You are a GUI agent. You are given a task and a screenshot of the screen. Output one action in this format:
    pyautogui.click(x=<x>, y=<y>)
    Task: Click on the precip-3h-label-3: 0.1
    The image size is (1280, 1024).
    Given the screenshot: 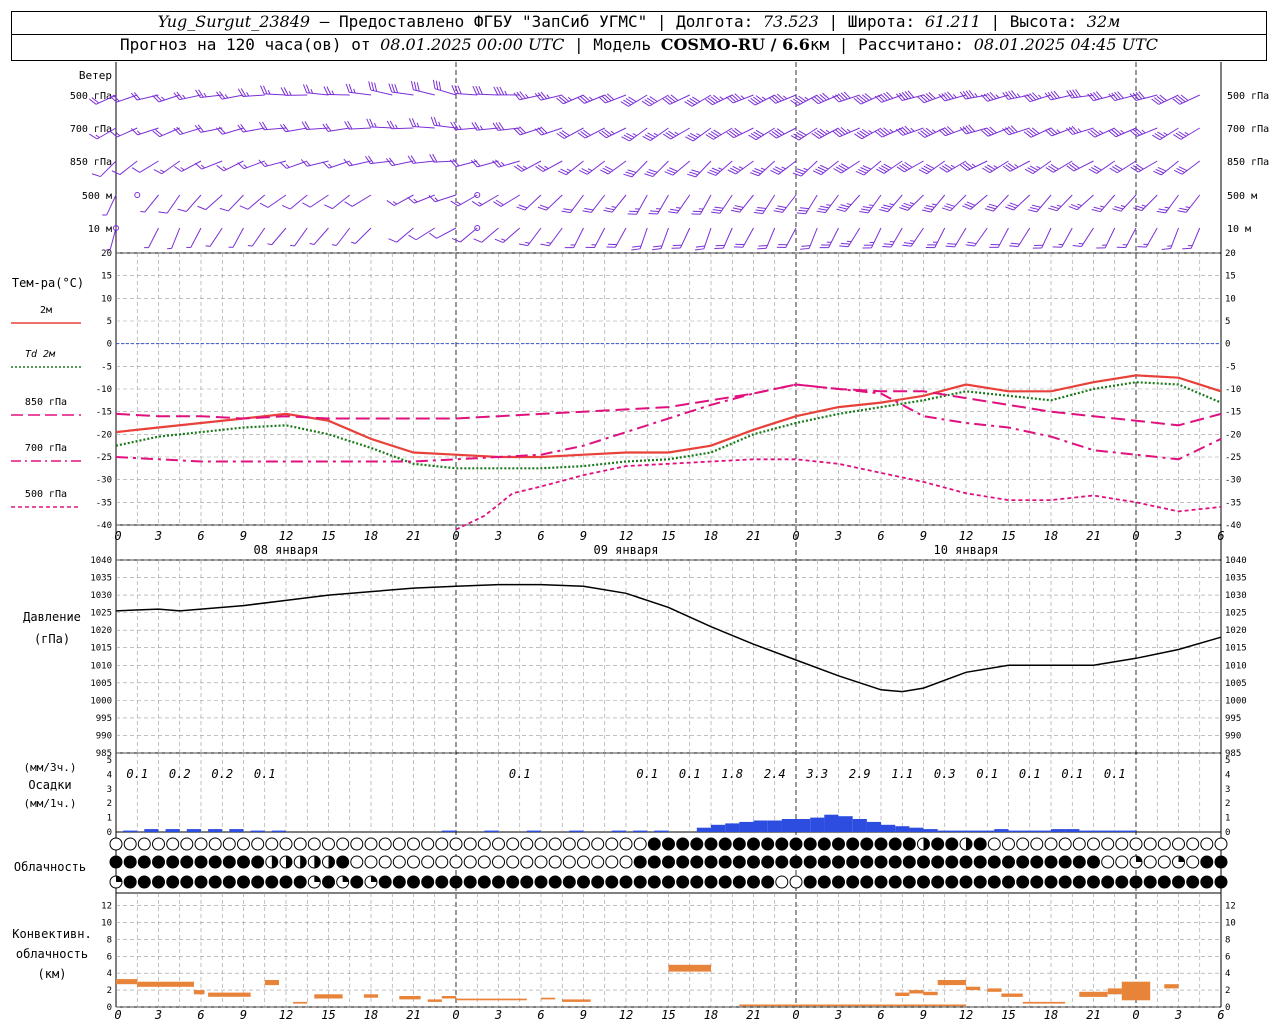 What is the action you would take?
    pyautogui.click(x=265, y=774)
    